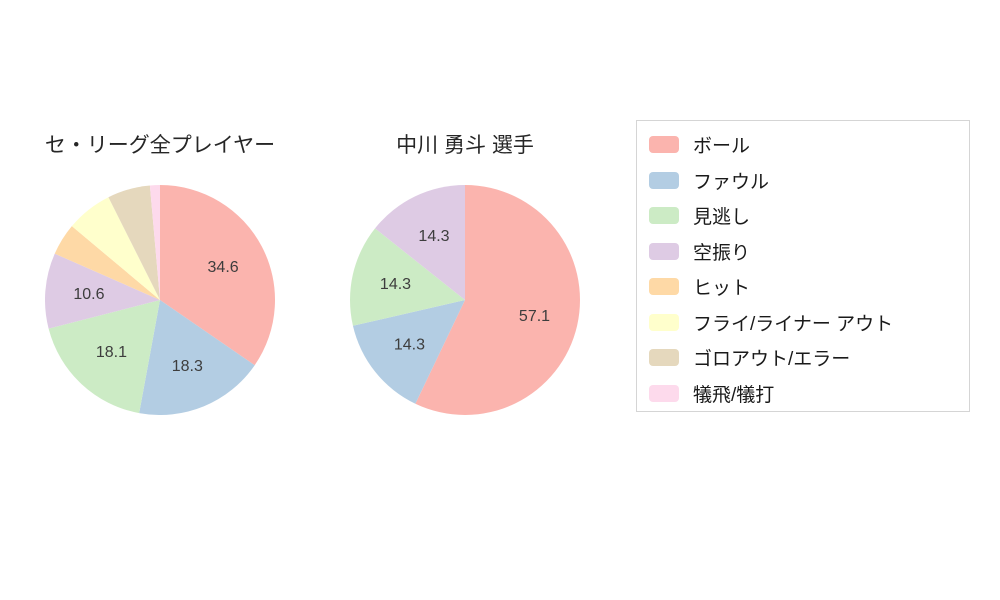 The width and height of the screenshot is (1000, 600). Describe the element at coordinates (722, 147) in the screenshot. I see `legend-label: ボール` at that location.